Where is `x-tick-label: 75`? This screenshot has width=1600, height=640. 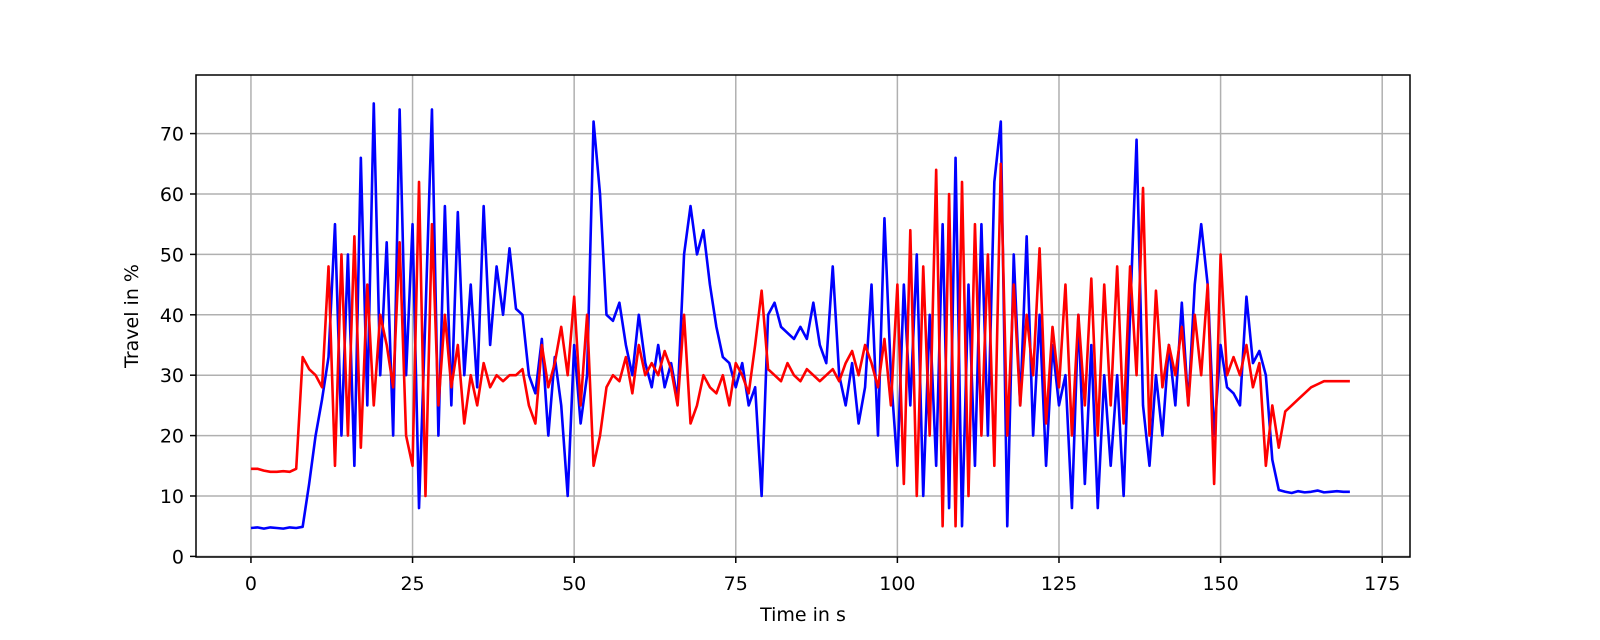
x-tick-label: 75 is located at coordinates (736, 584).